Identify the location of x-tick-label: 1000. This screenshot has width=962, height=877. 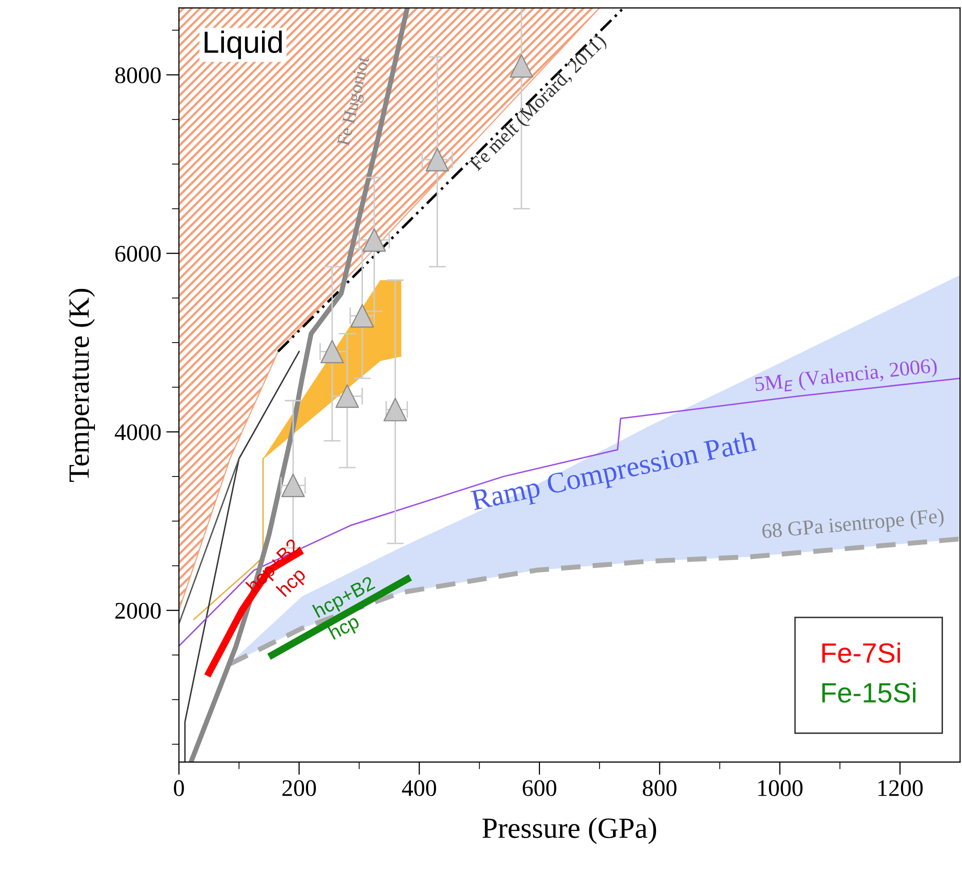
(780, 788).